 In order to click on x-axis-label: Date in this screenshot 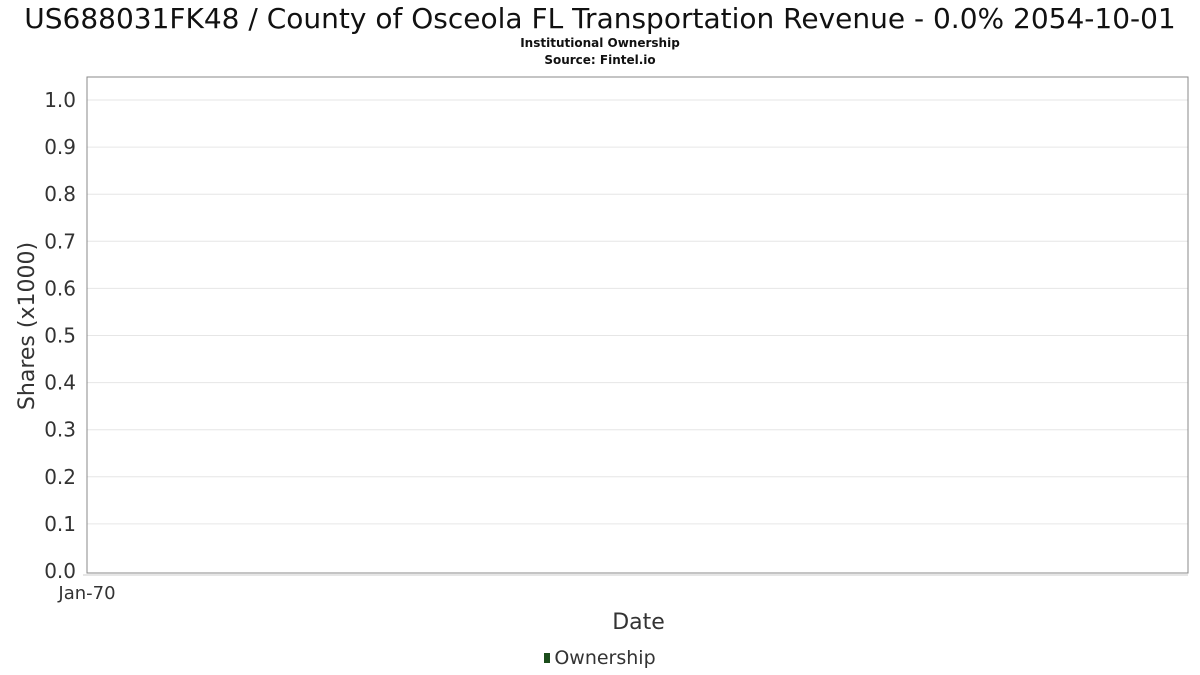, I will do `click(638, 622)`.